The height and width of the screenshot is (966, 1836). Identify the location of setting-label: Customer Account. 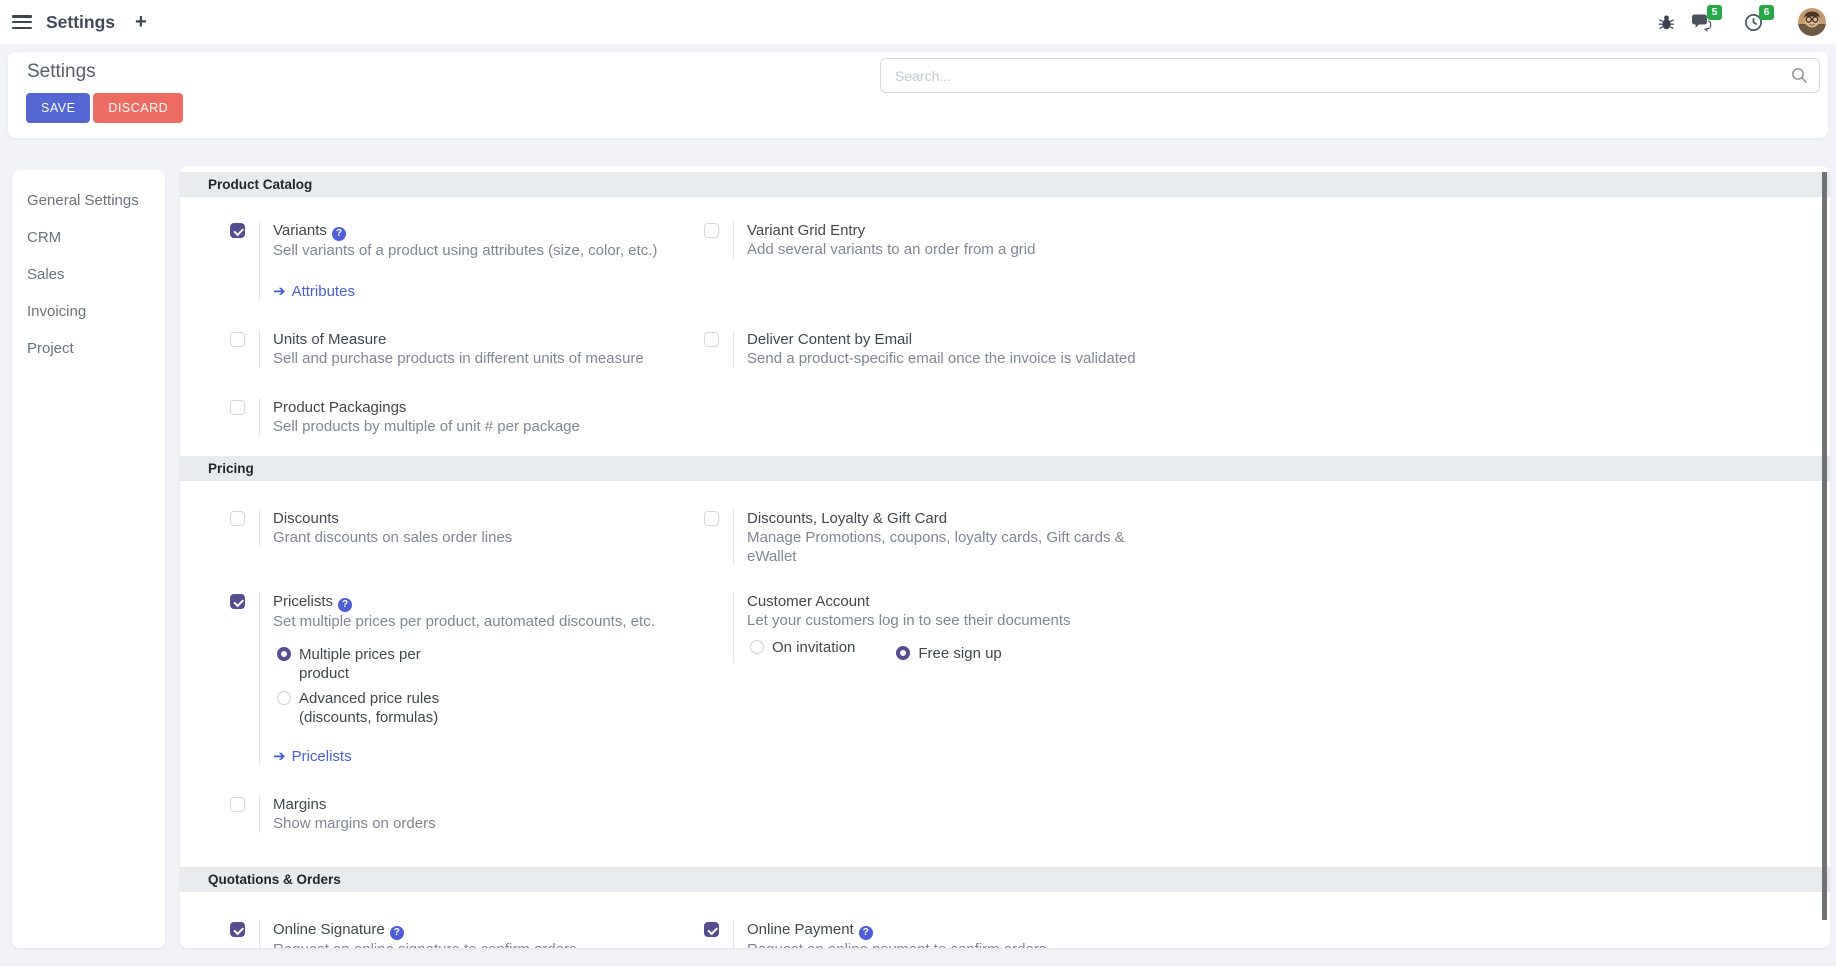
(808, 601).